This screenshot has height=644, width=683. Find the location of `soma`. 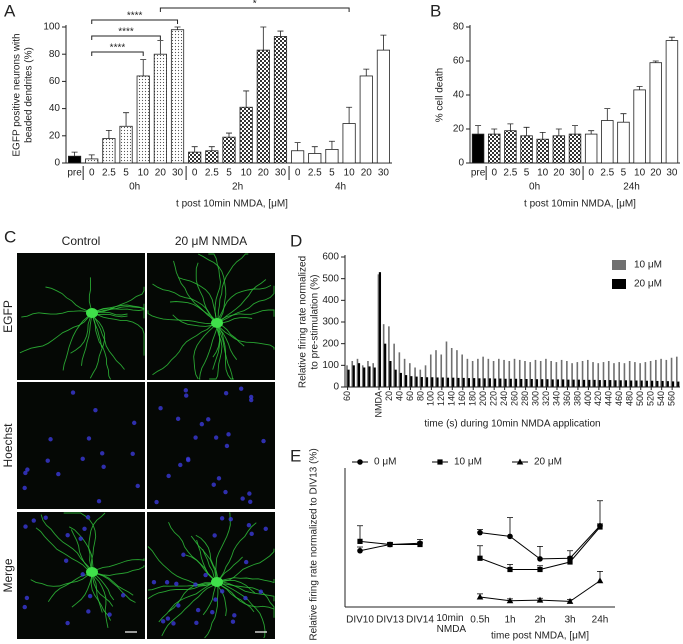

soma is located at coordinates (92, 313).